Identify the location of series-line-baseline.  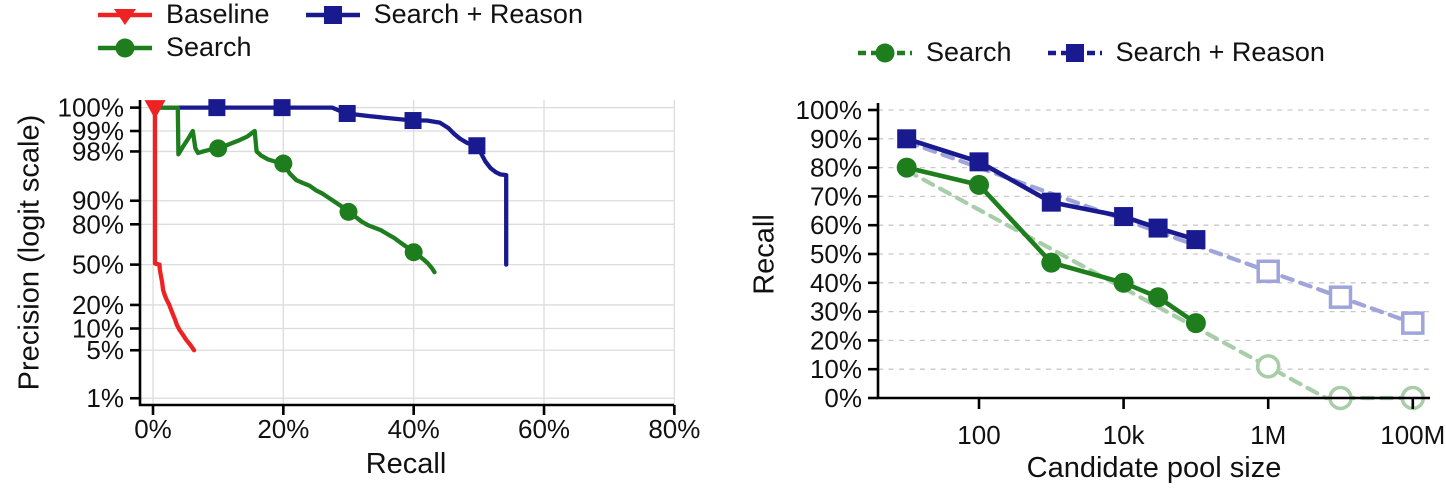
(174, 229).